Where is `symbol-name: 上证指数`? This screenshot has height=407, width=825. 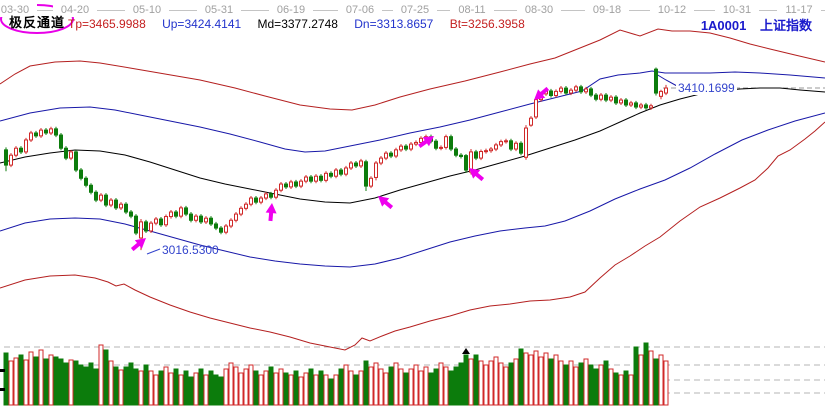 symbol-name: 上证指数 is located at coordinates (785, 25).